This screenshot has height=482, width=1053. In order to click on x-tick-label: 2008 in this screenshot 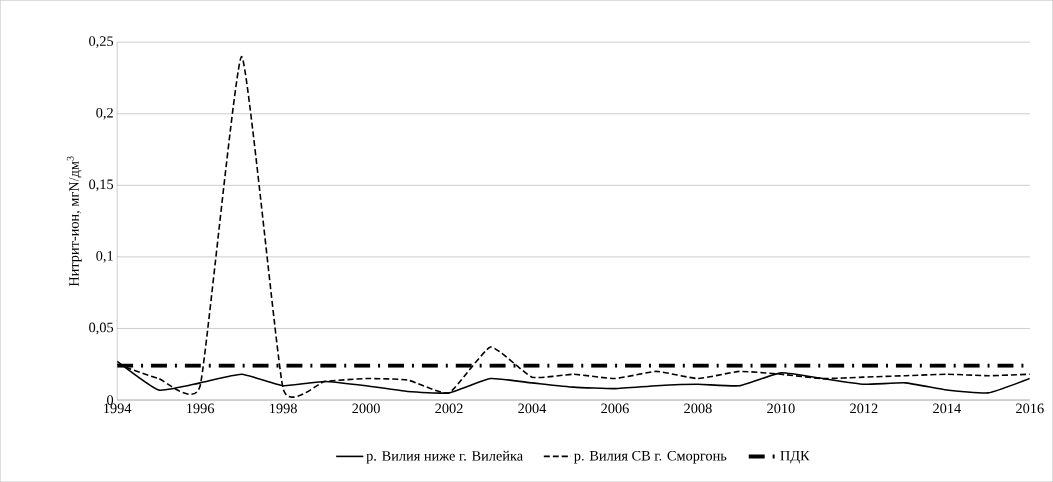, I will do `click(698, 408)`.